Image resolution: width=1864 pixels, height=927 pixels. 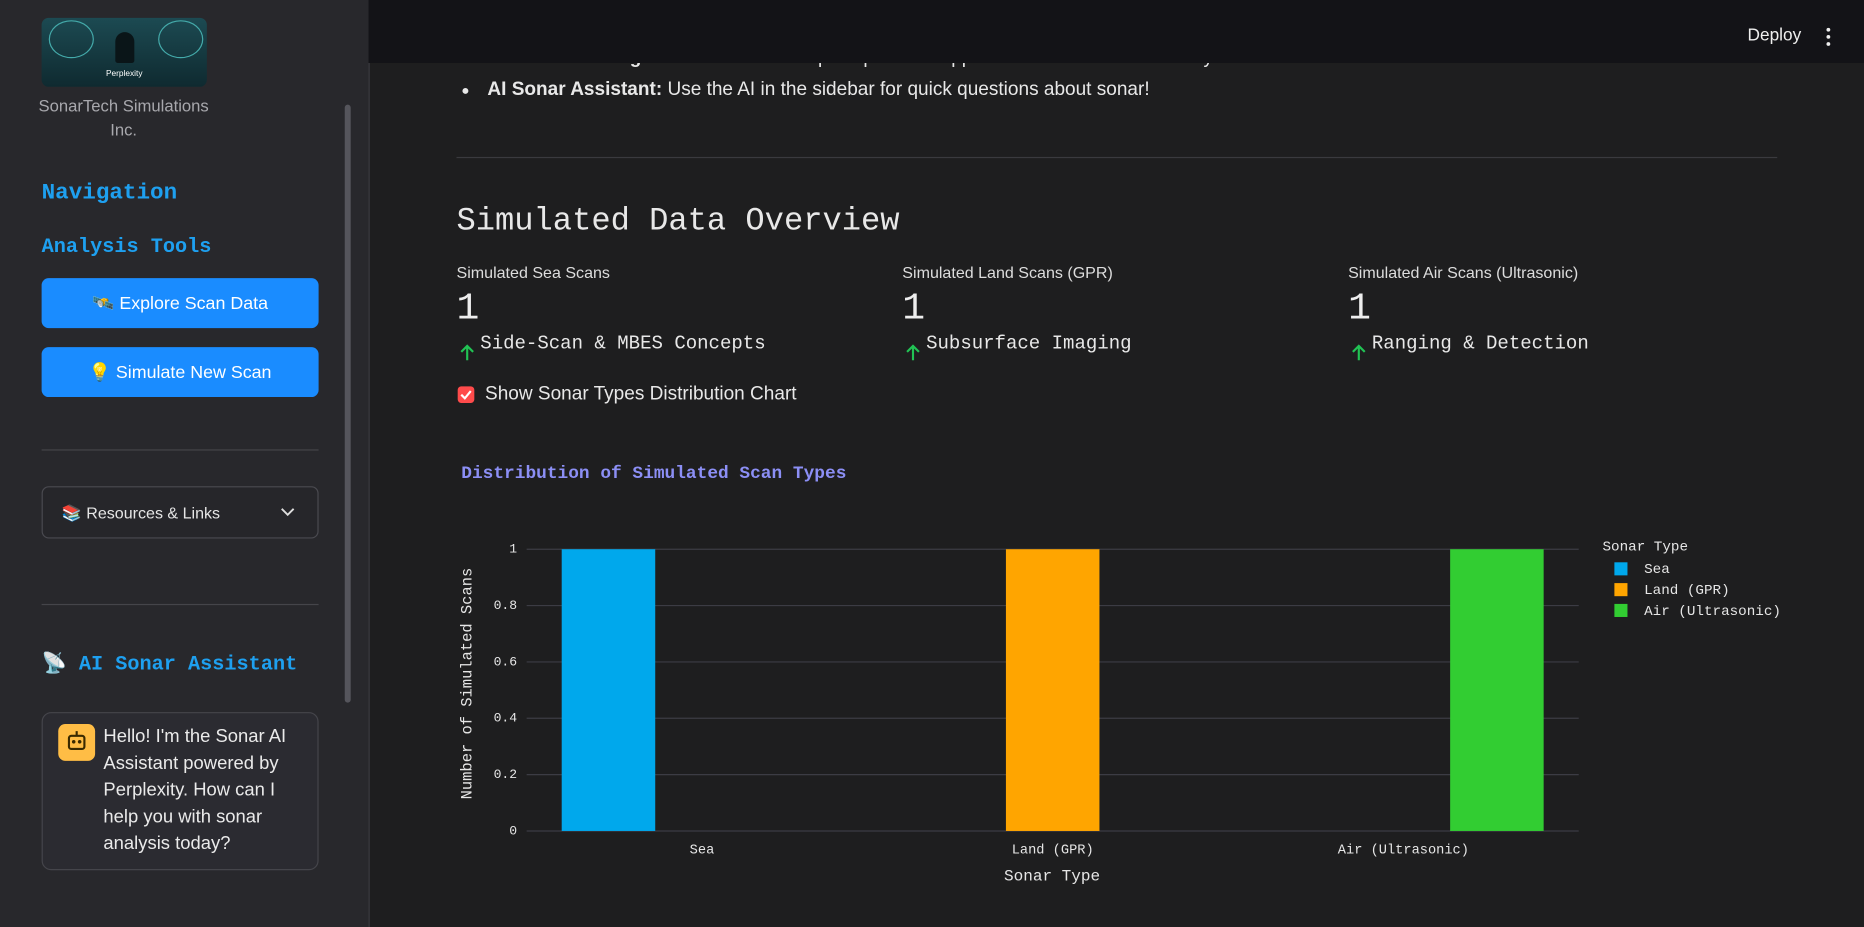 What do you see at coordinates (678, 222) in the screenshot?
I see `section-title: Simulated Data Overview` at bounding box center [678, 222].